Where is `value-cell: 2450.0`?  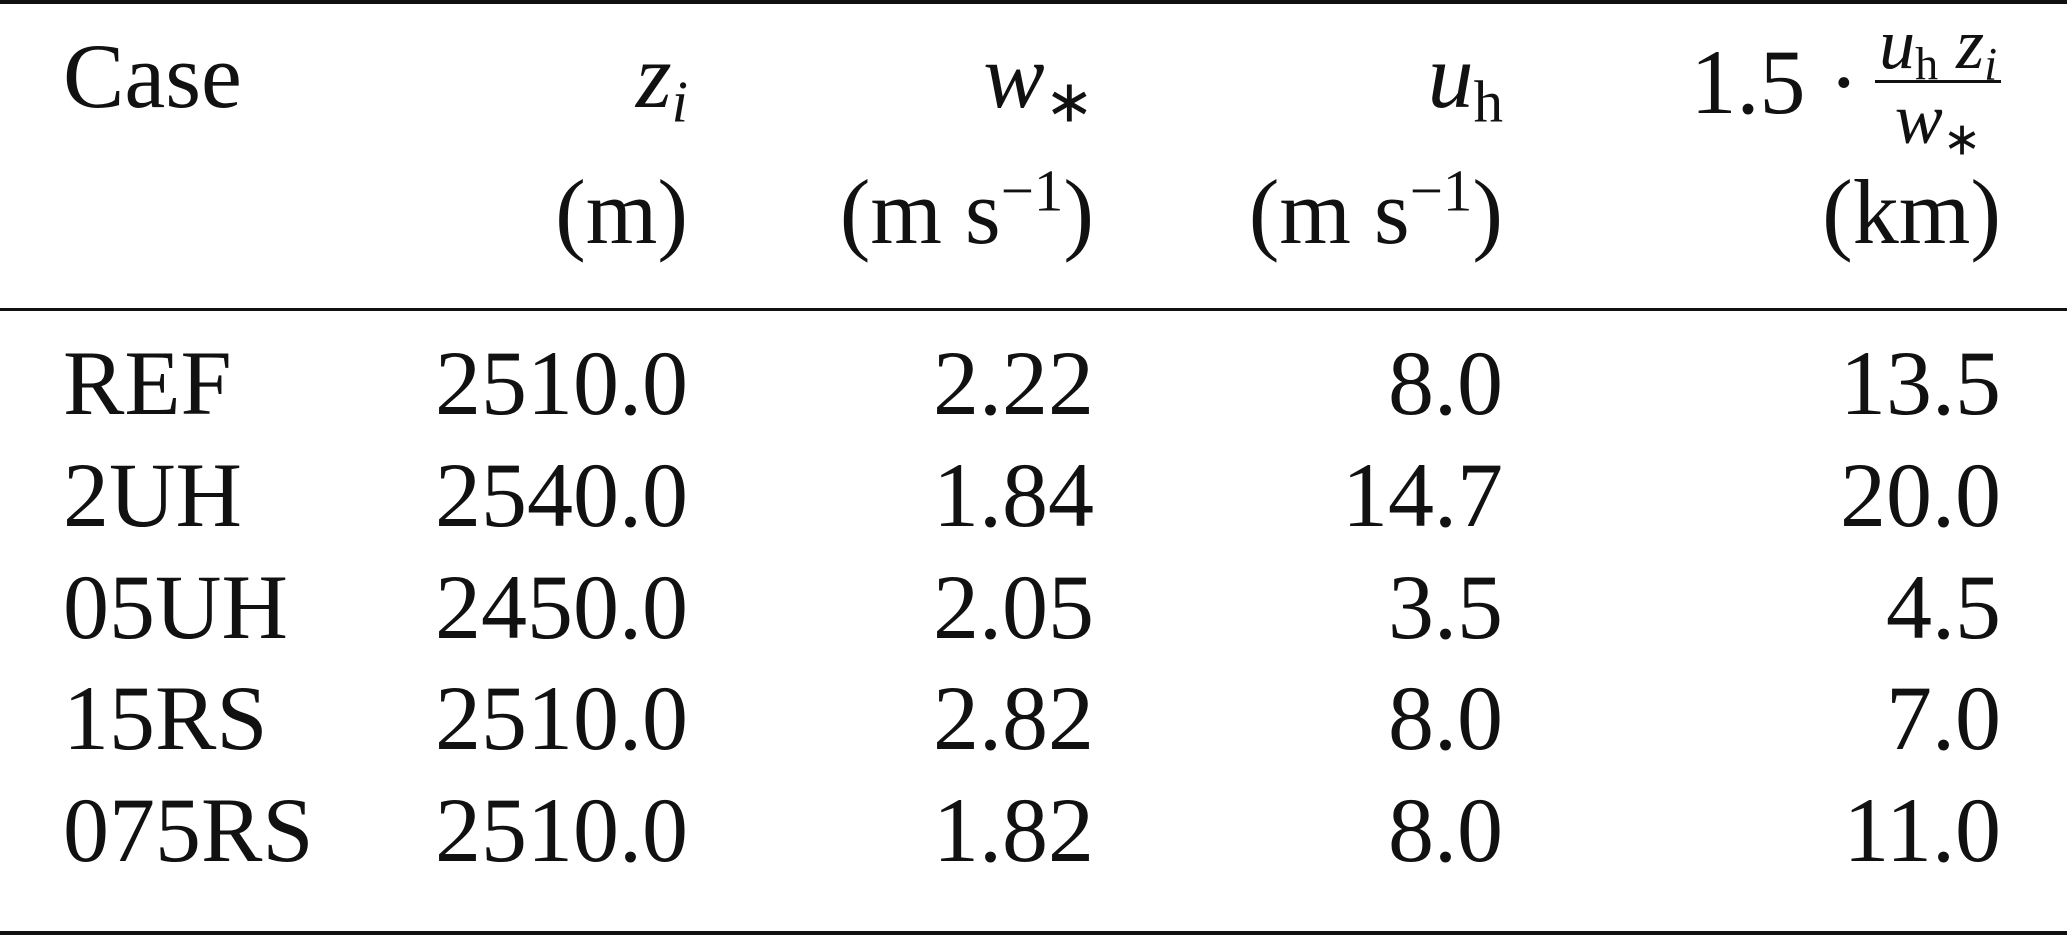 value-cell: 2450.0 is located at coordinates (561, 607).